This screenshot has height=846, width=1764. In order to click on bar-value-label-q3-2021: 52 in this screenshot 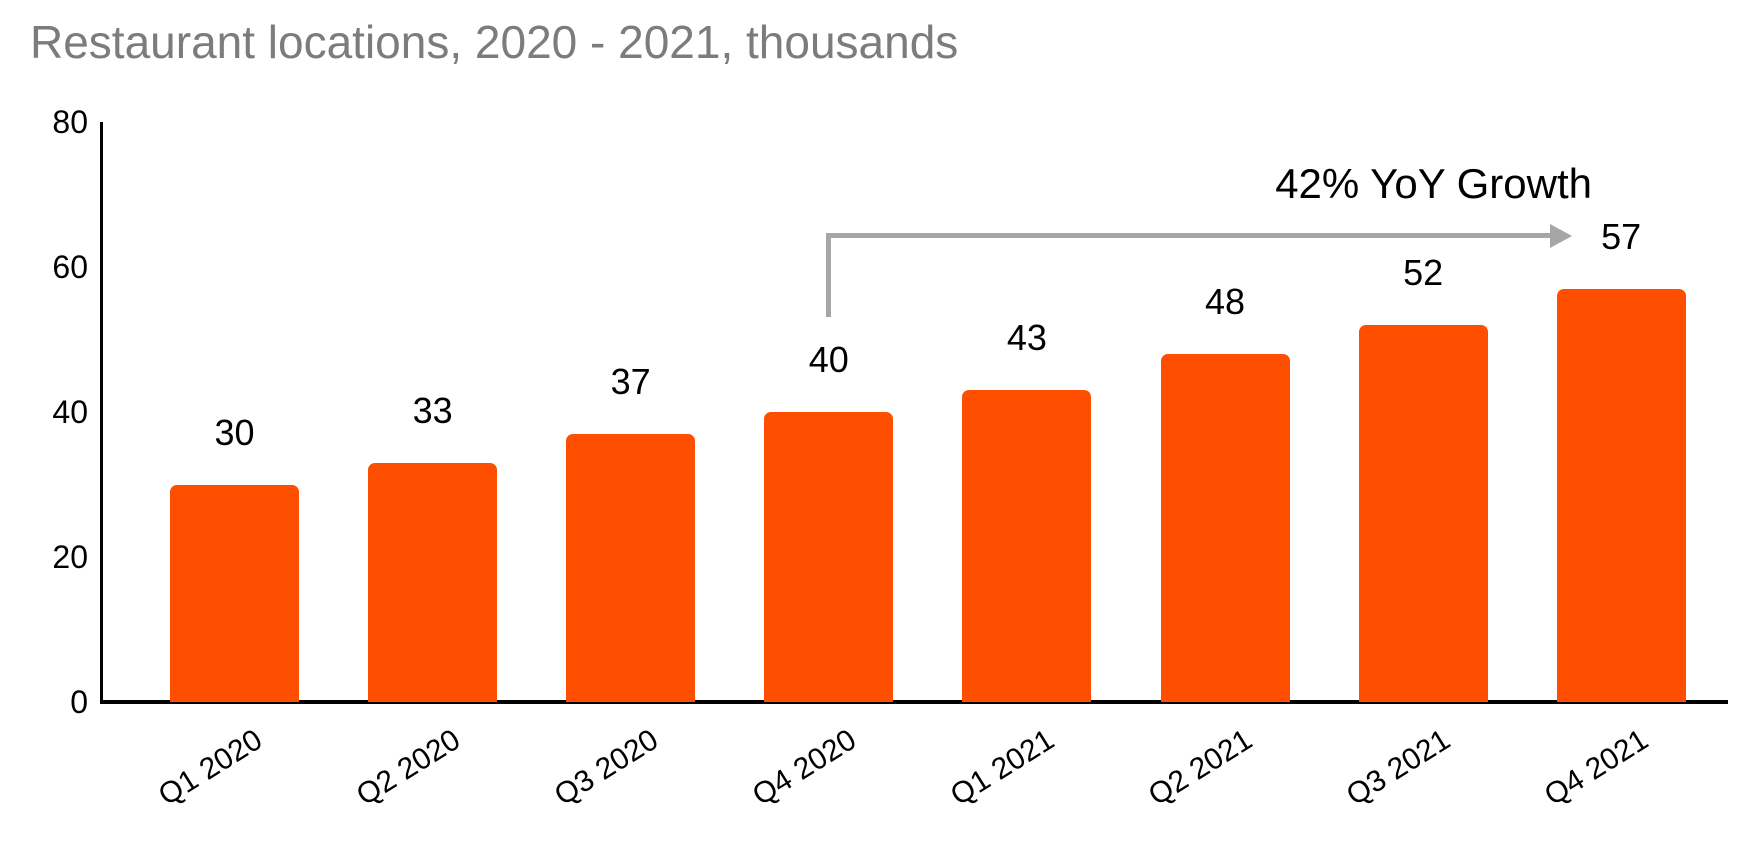, I will do `click(1423, 272)`.